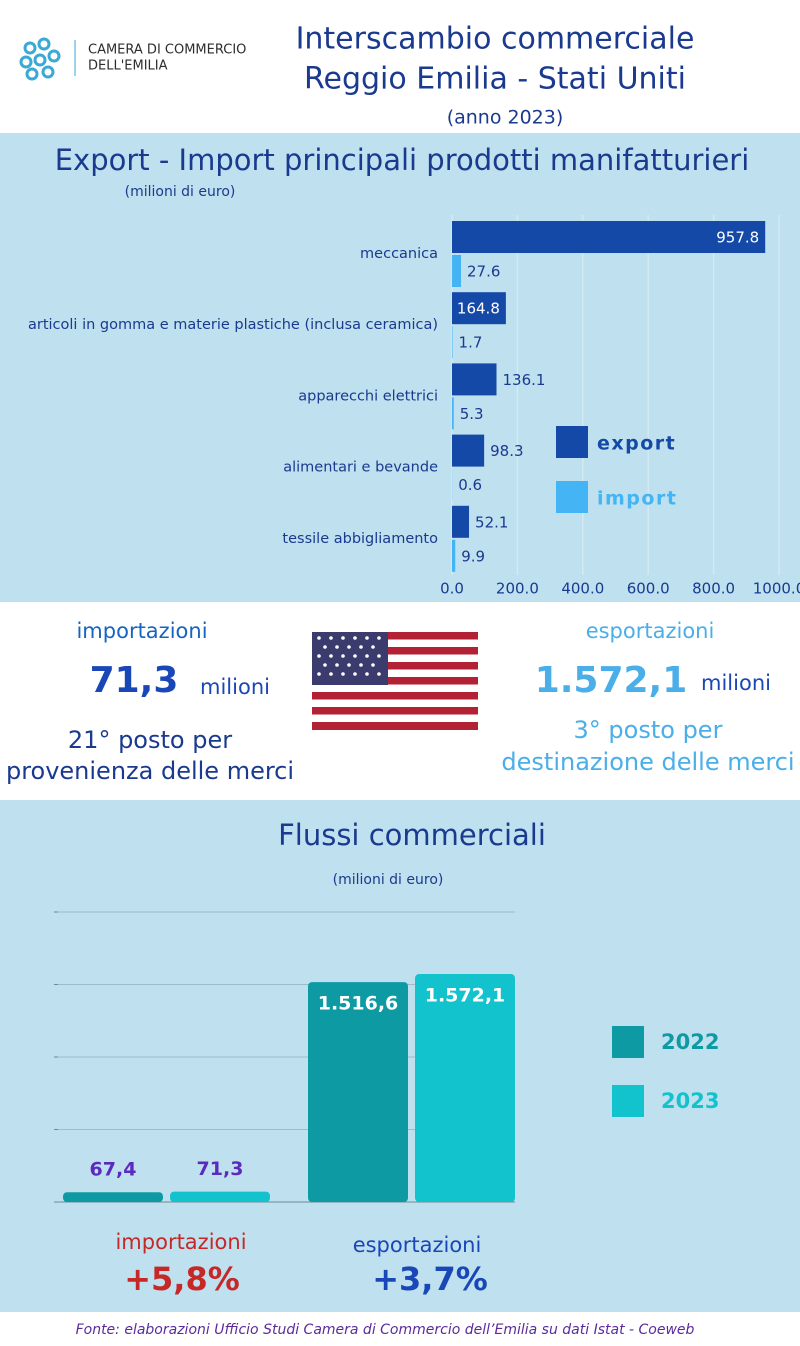 The height and width of the screenshot is (1346, 800). What do you see at coordinates (470, 485) in the screenshot?
I see `value-label: 0.6` at bounding box center [470, 485].